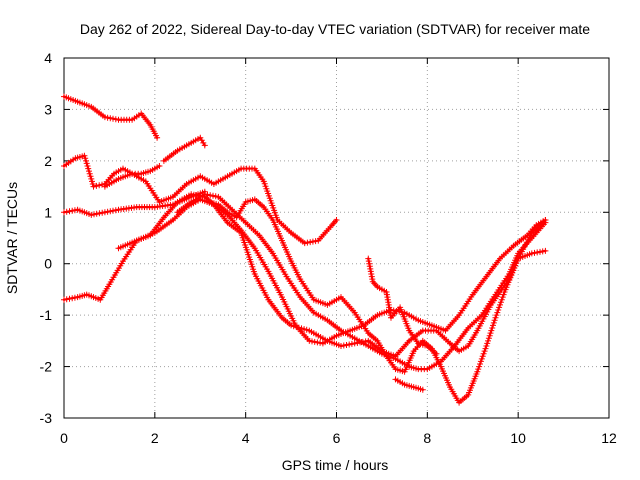 The width and height of the screenshot is (640, 480). I want to click on x-tick-label: 4, so click(246, 438).